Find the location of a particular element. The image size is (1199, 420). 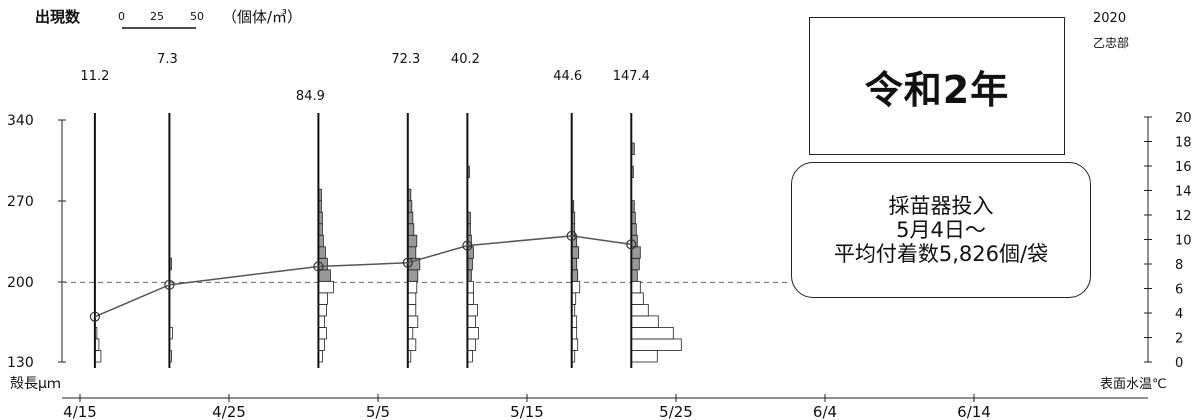

note-line-1: 採苗器投入 is located at coordinates (941, 206).